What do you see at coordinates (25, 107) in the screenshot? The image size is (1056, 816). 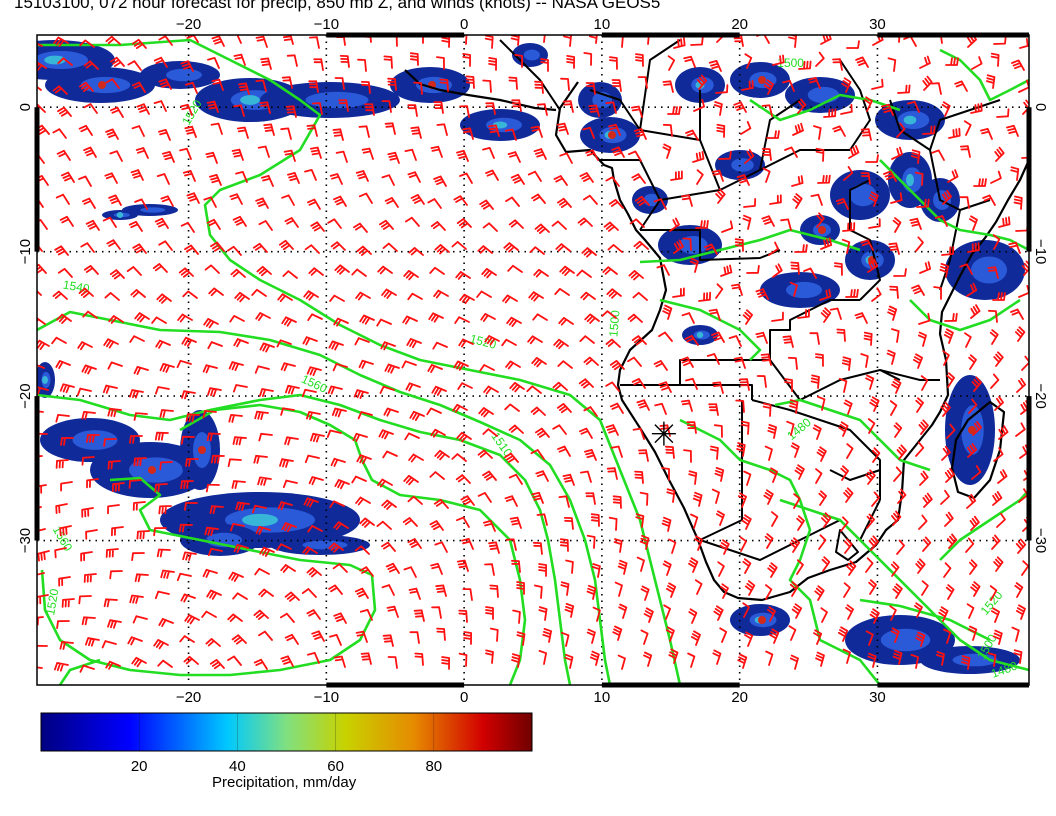 I see `lat-tick-label-left: 0` at bounding box center [25, 107].